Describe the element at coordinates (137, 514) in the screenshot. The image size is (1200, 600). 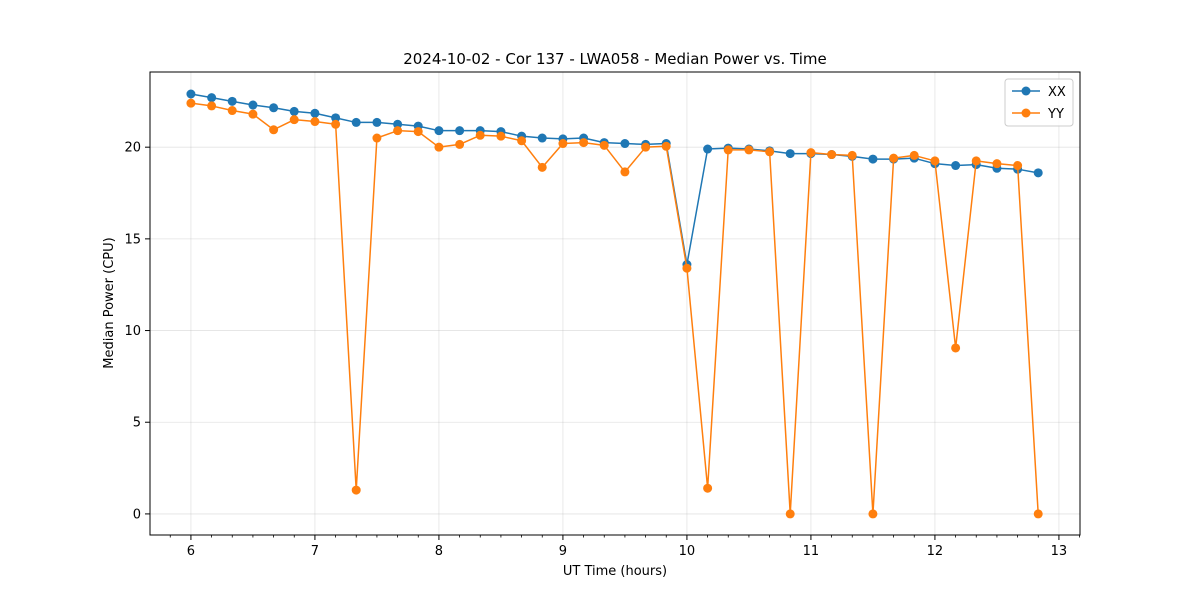
I see `y-tick-label: 0` at that location.